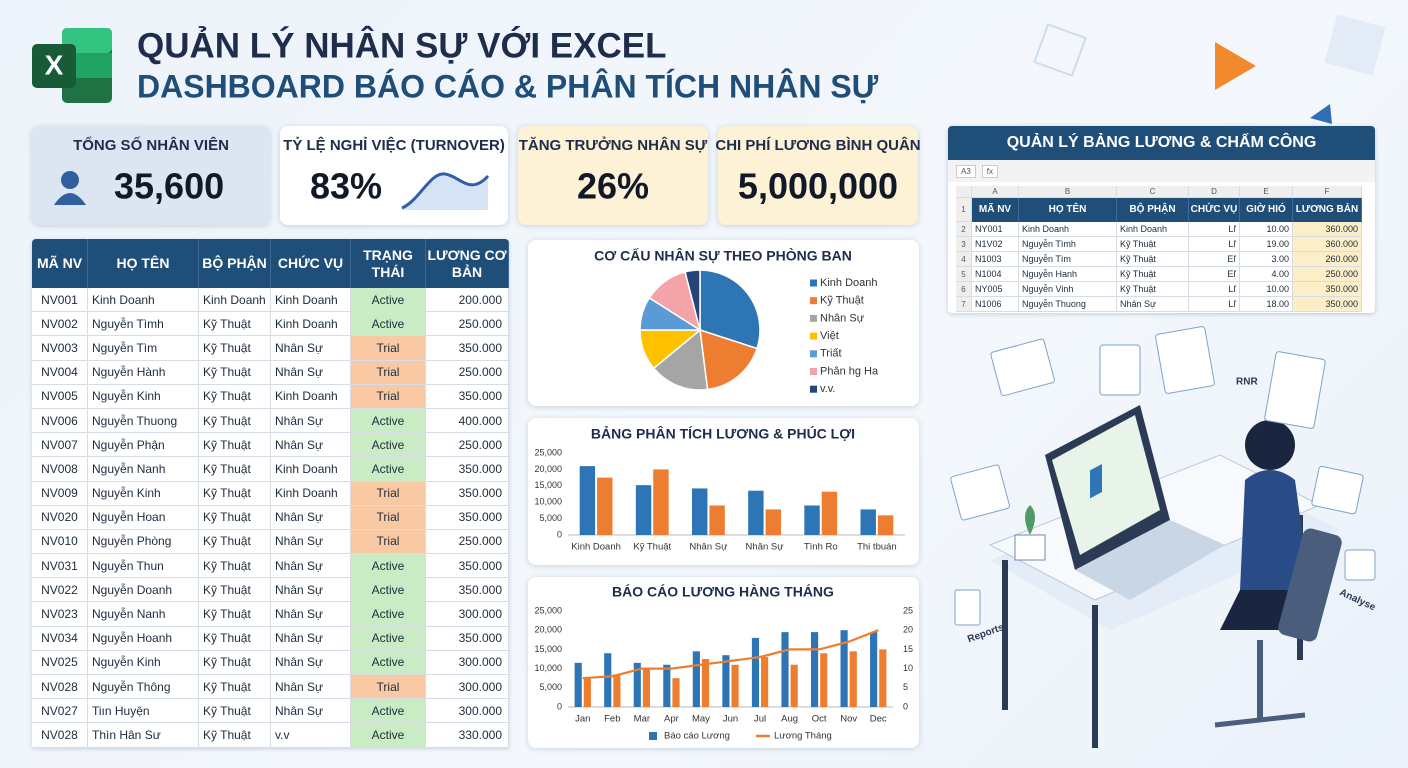  What do you see at coordinates (1327, 192) in the screenshot?
I see `column-letter: F` at bounding box center [1327, 192].